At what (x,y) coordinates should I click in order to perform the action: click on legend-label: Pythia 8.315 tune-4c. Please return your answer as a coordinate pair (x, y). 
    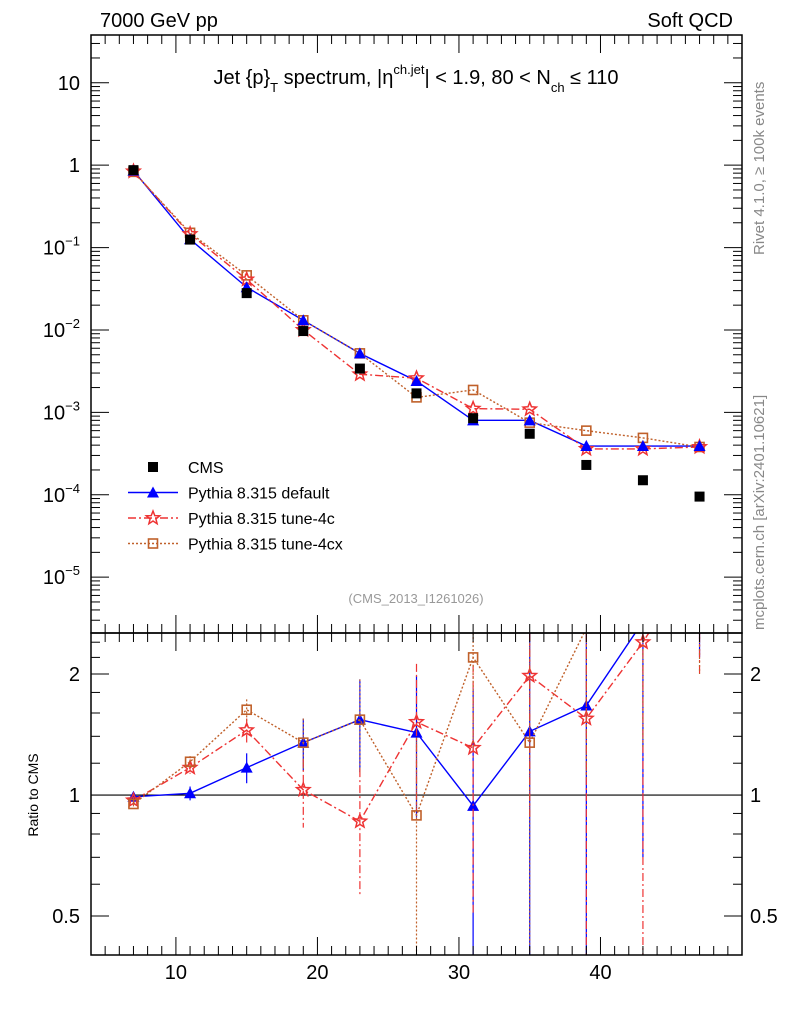
    Looking at the image, I should click on (261, 519).